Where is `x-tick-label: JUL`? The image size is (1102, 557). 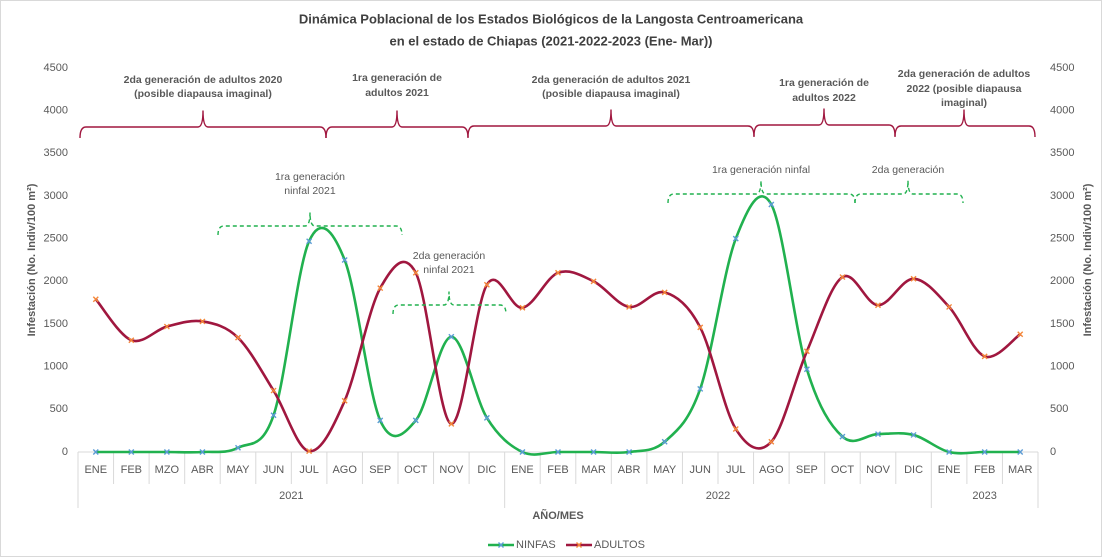
x-tick-label: JUL is located at coordinates (736, 470).